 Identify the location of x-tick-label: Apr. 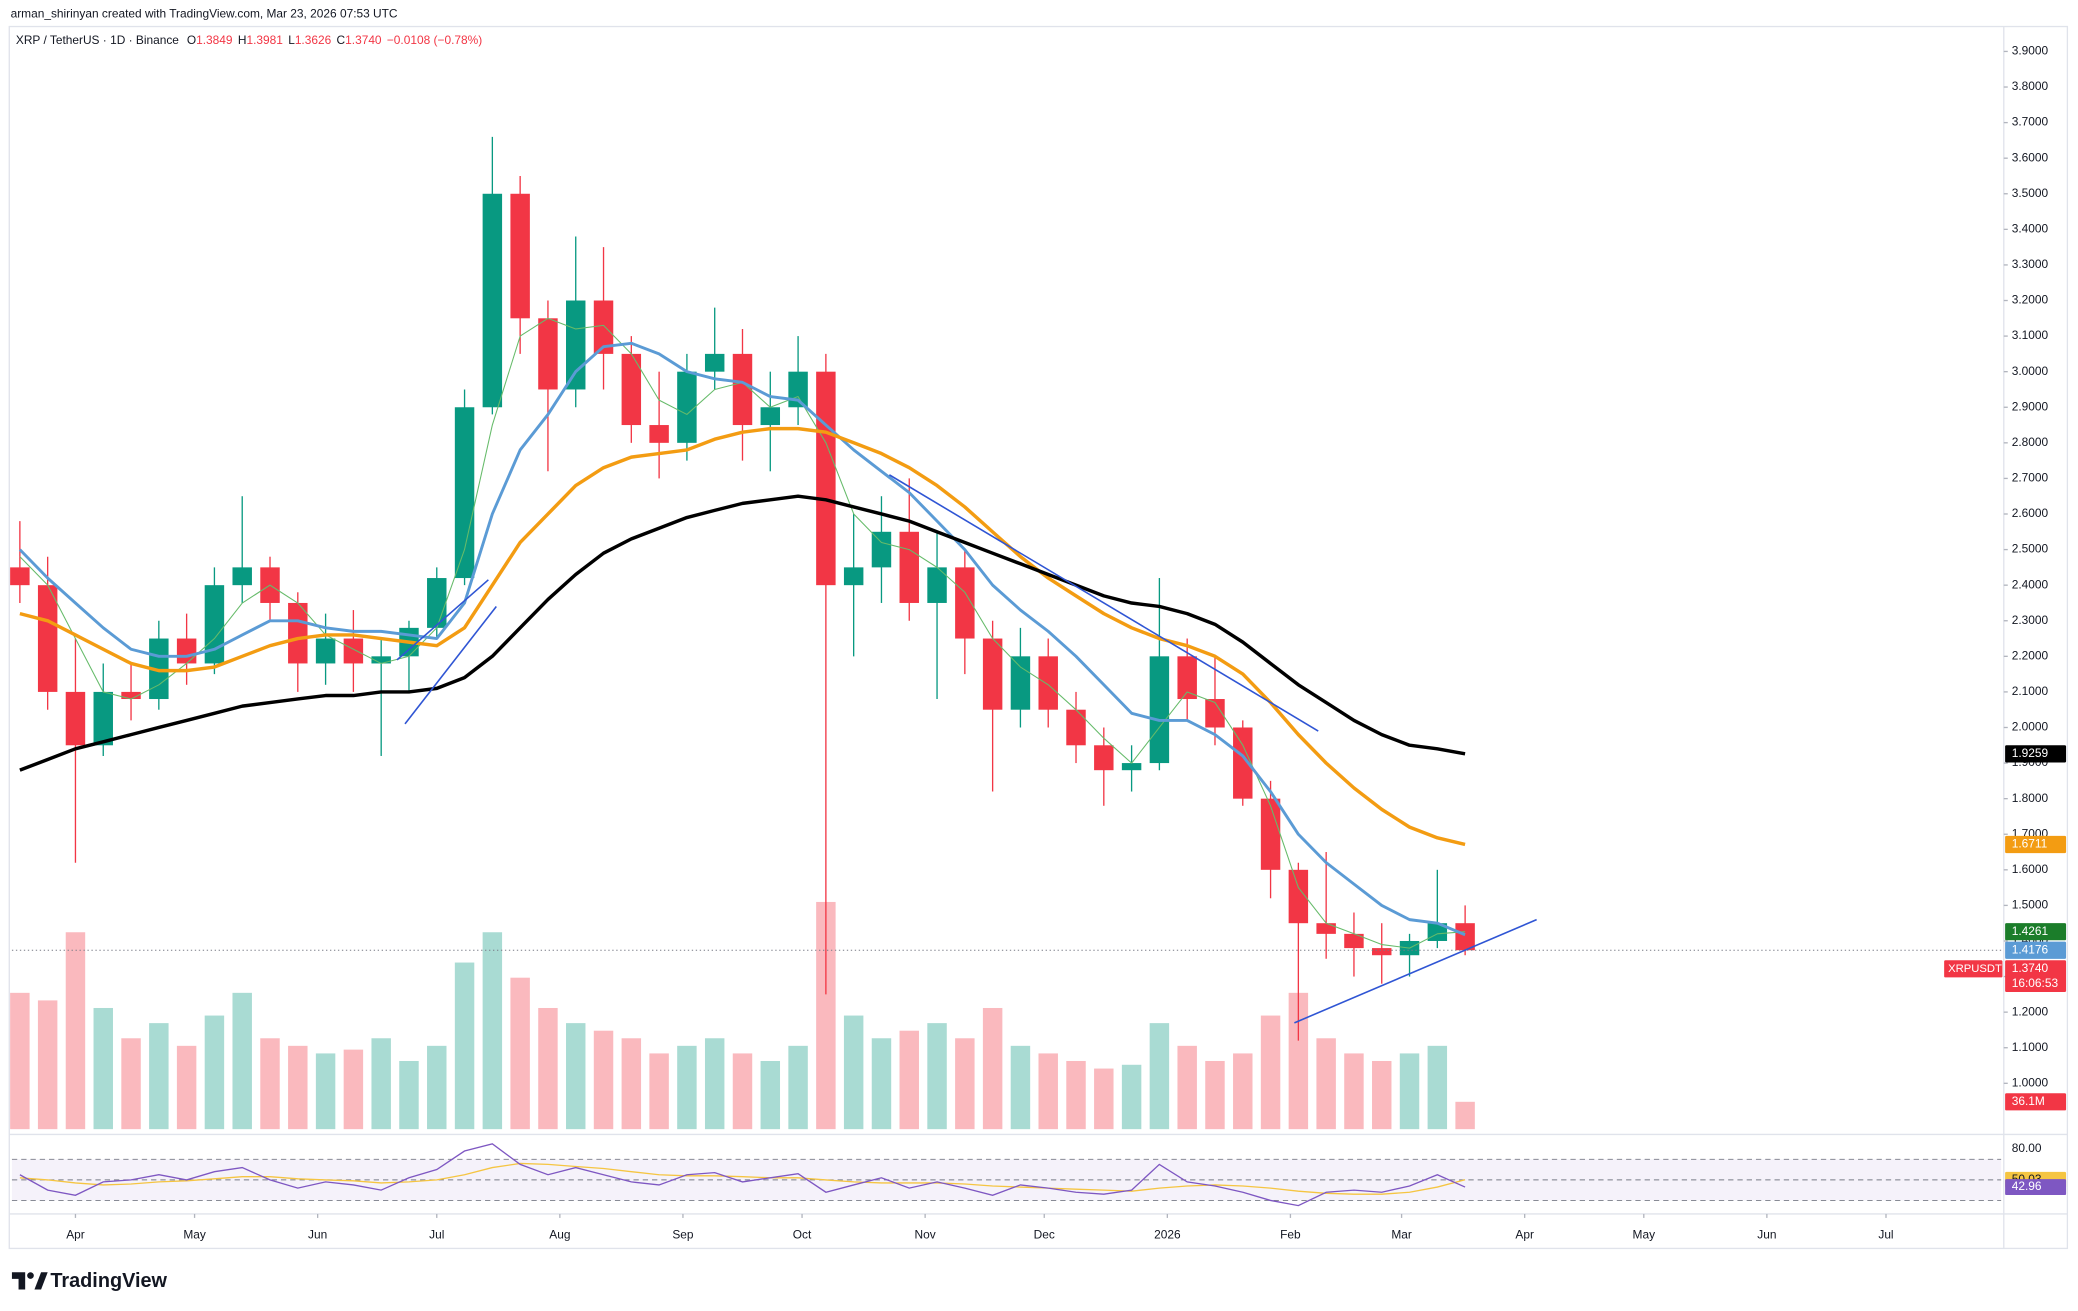
(75, 1234).